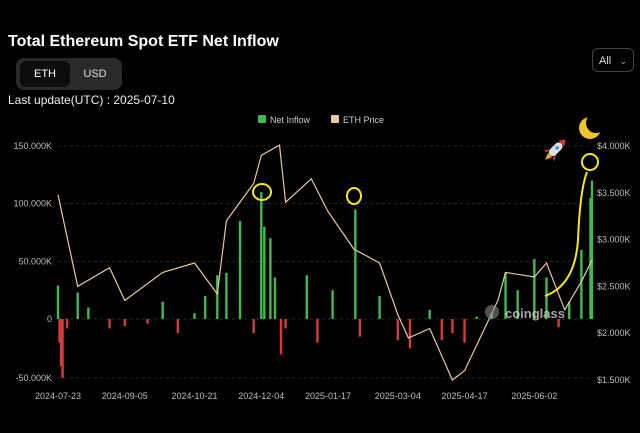 The width and height of the screenshot is (640, 433). I want to click on chart-title: Total Ethereum Spot ETF Net Inflow, so click(143, 41).